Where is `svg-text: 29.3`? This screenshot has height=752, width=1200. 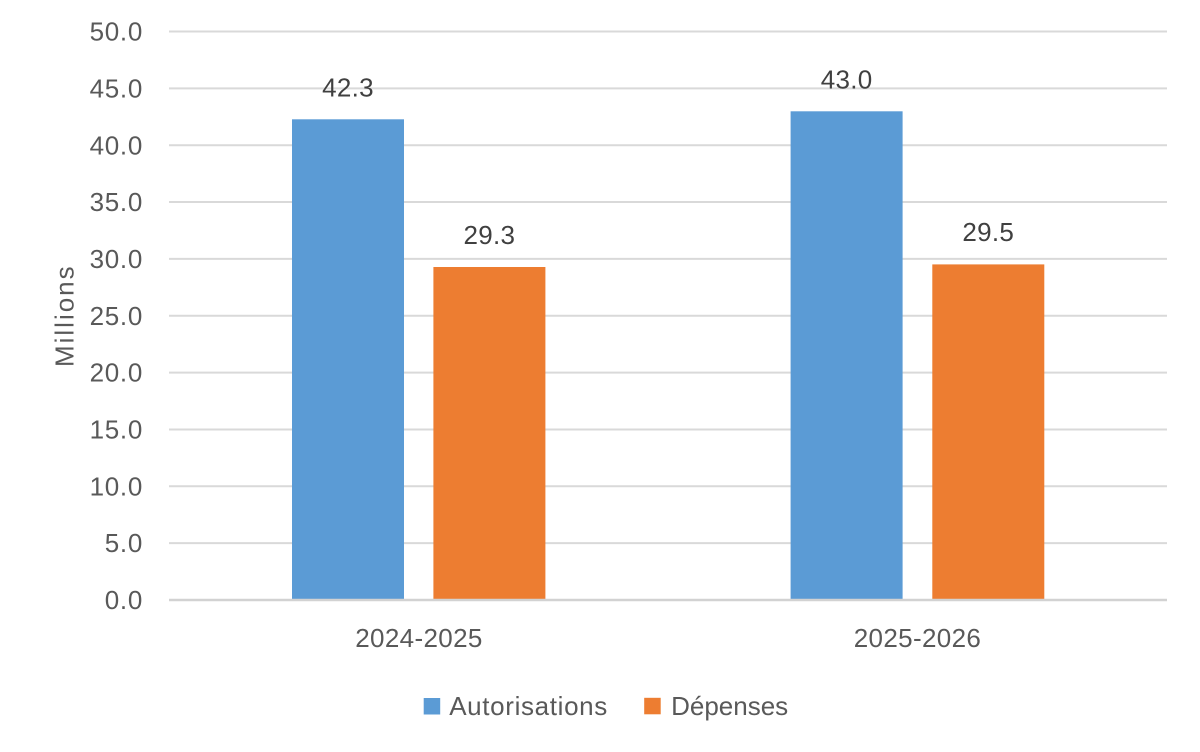
svg-text: 29.3 is located at coordinates (489, 235).